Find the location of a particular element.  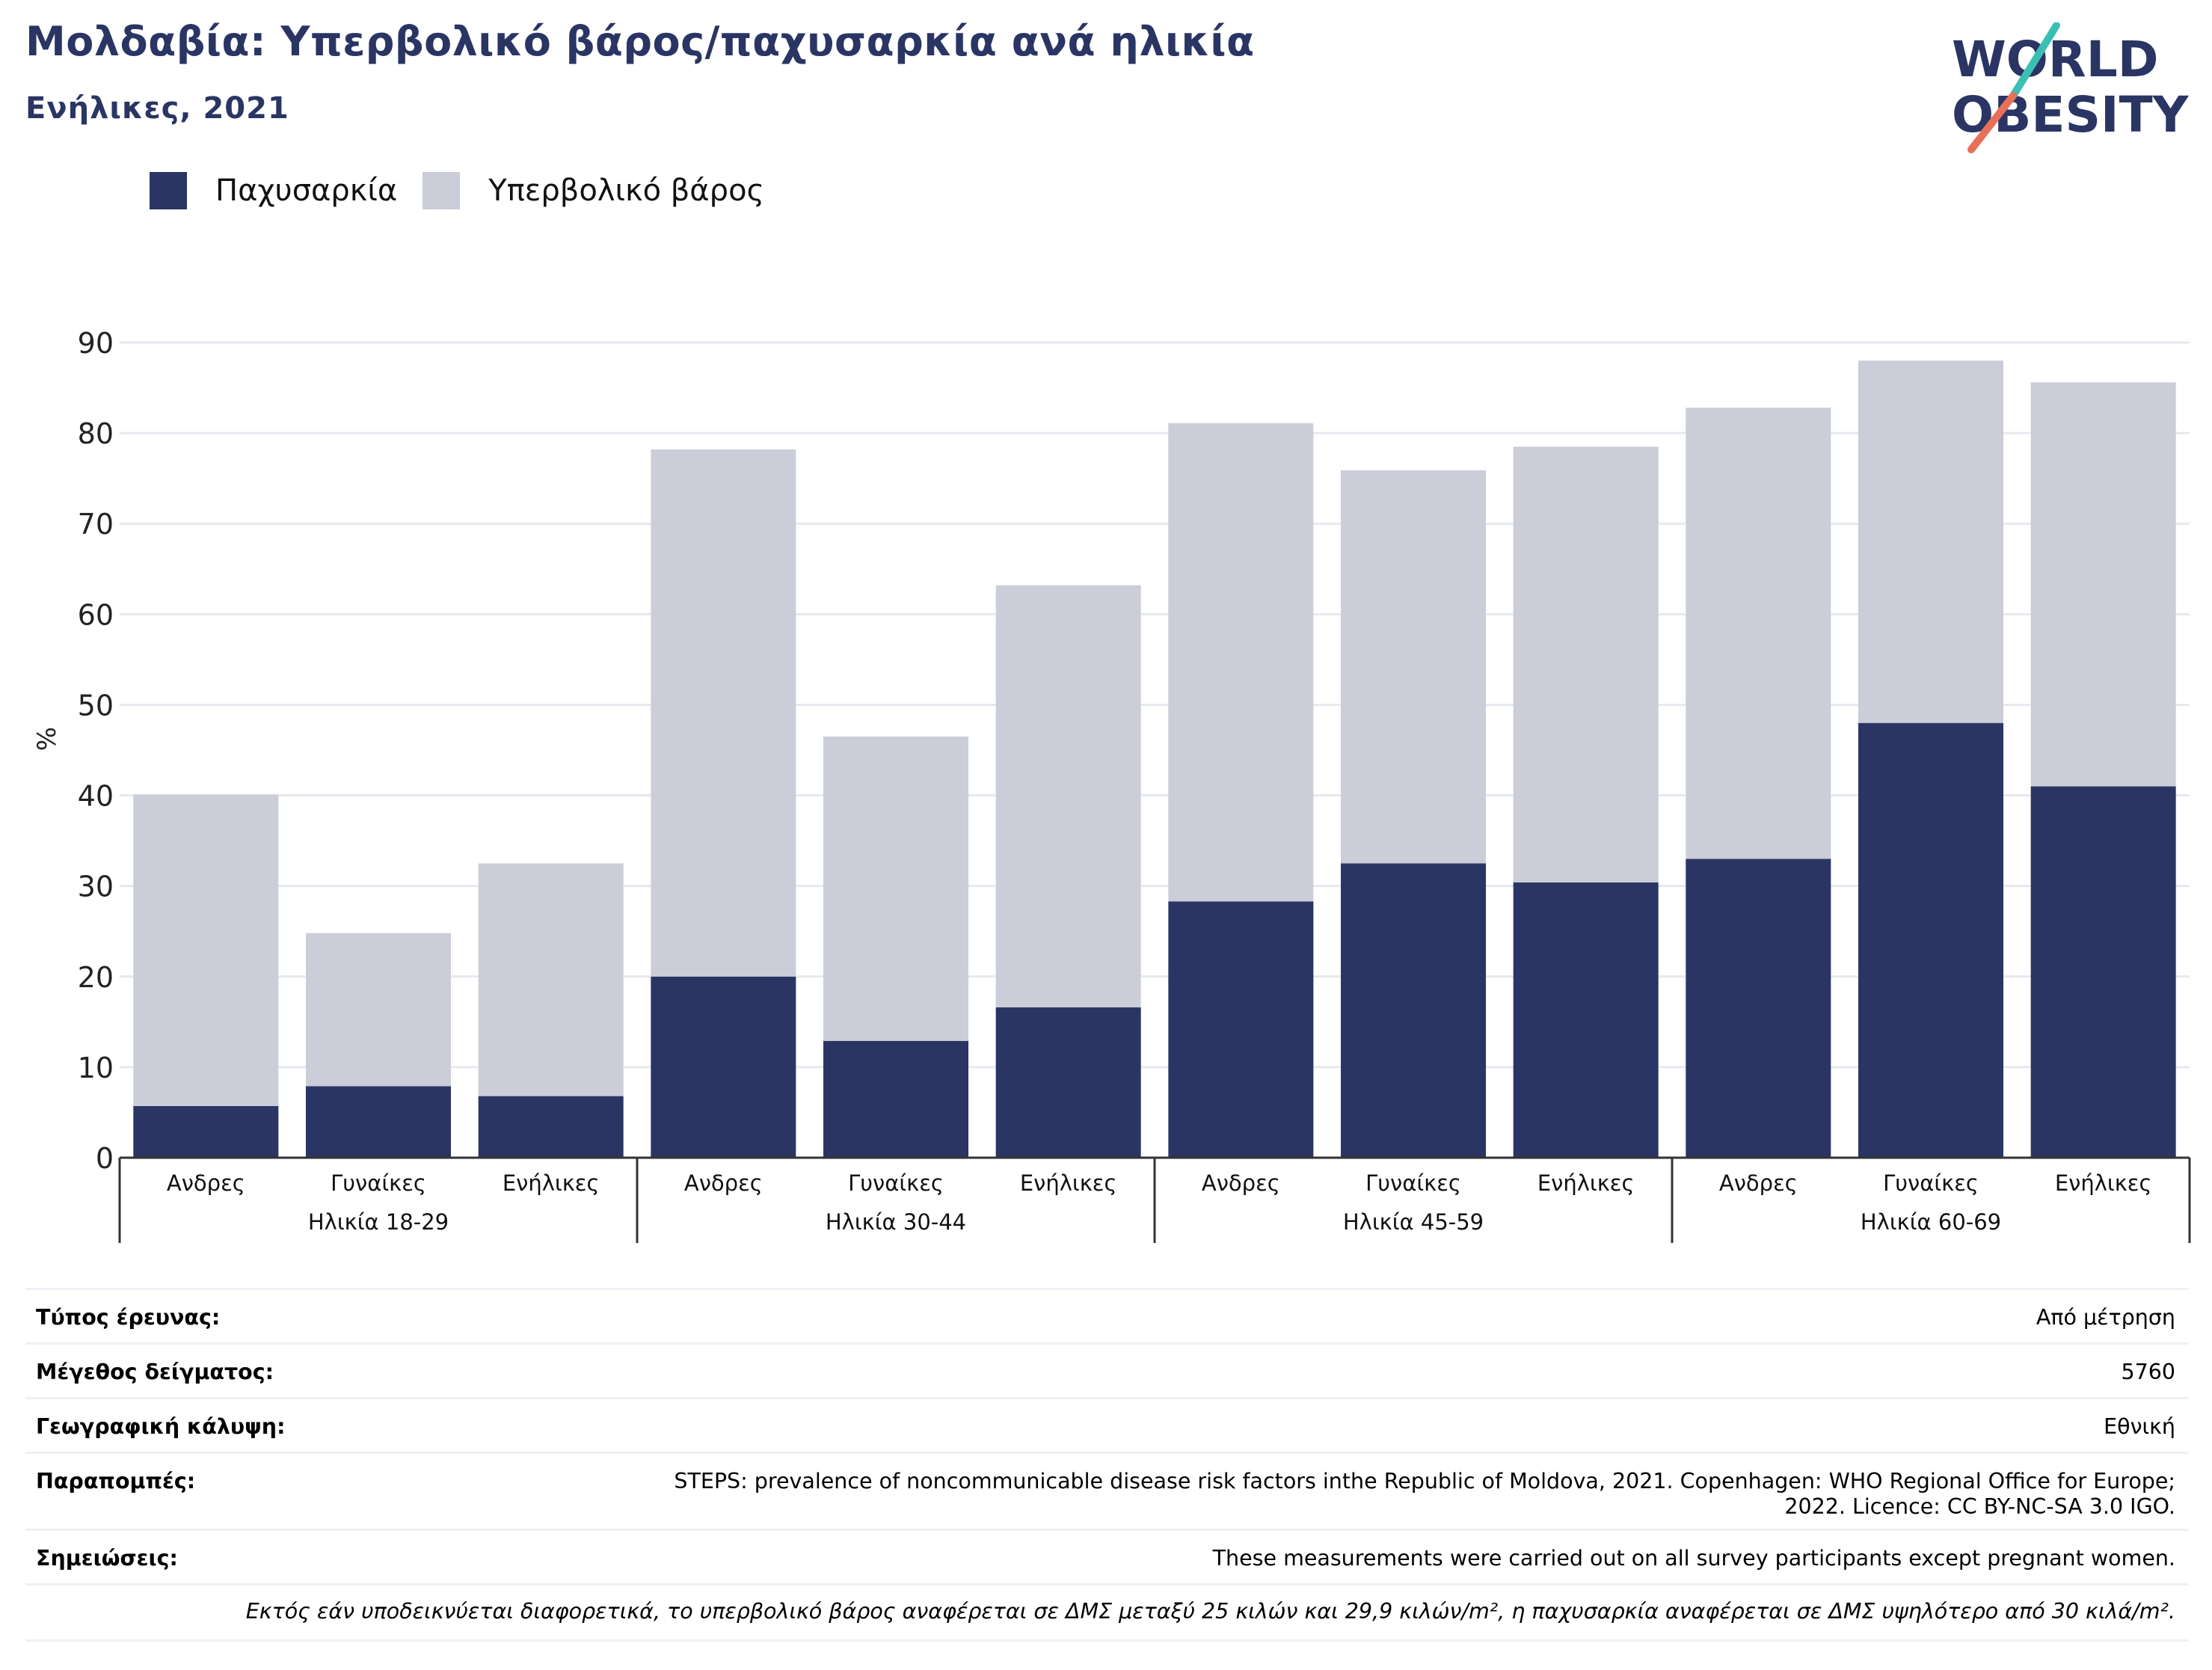

info-key-references: Παραπομπές: is located at coordinates (116, 1481).